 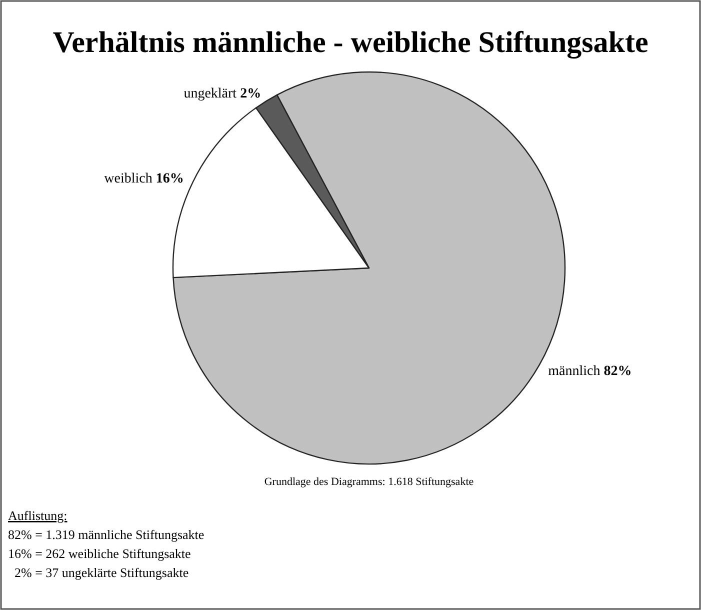 What do you see at coordinates (130, 179) in the screenshot?
I see `slice-label: weiblich` at bounding box center [130, 179].